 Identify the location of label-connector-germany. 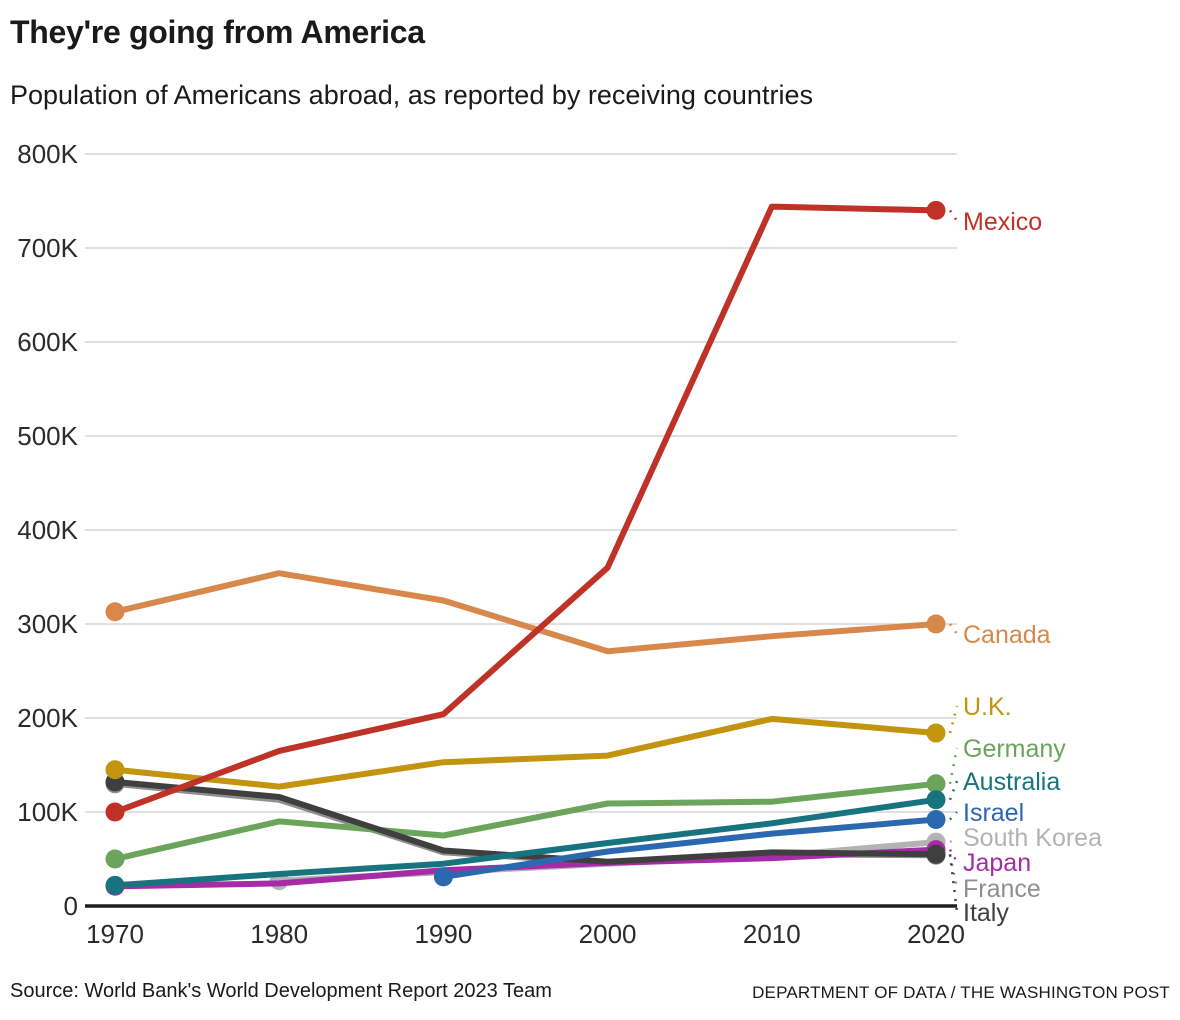
(953, 766).